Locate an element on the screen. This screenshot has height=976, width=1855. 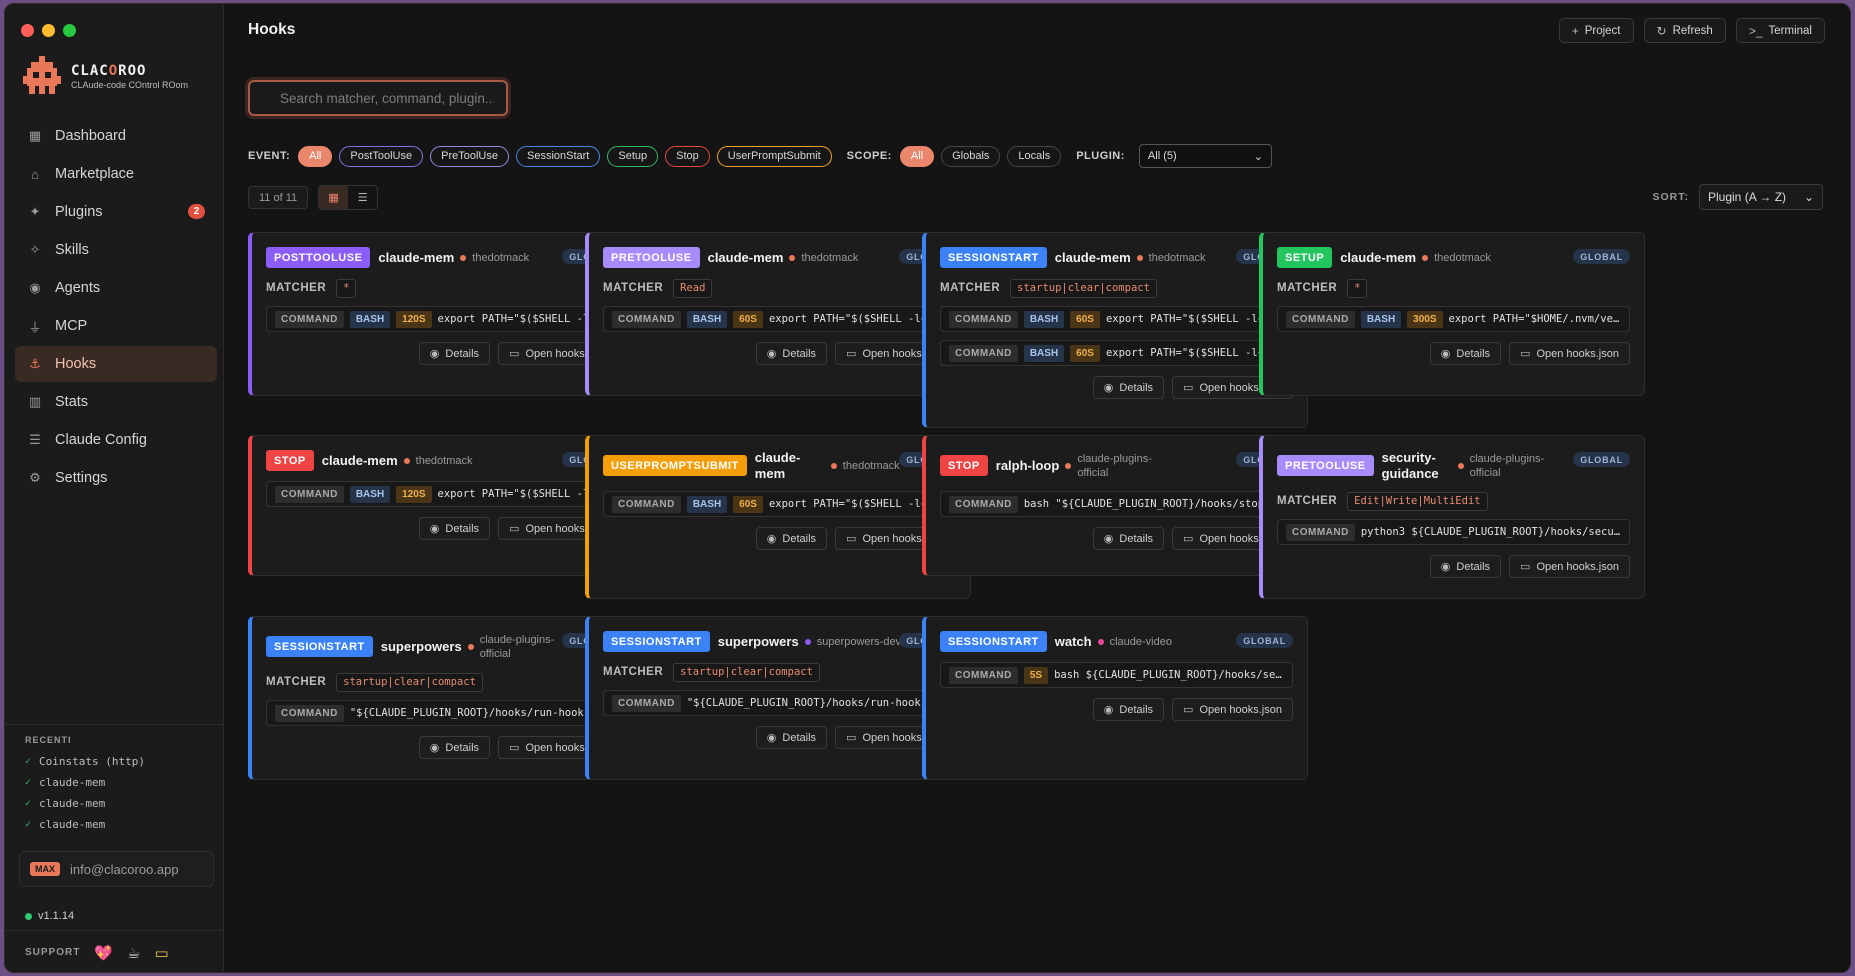
event-chip-all: All is located at coordinates (315, 156).